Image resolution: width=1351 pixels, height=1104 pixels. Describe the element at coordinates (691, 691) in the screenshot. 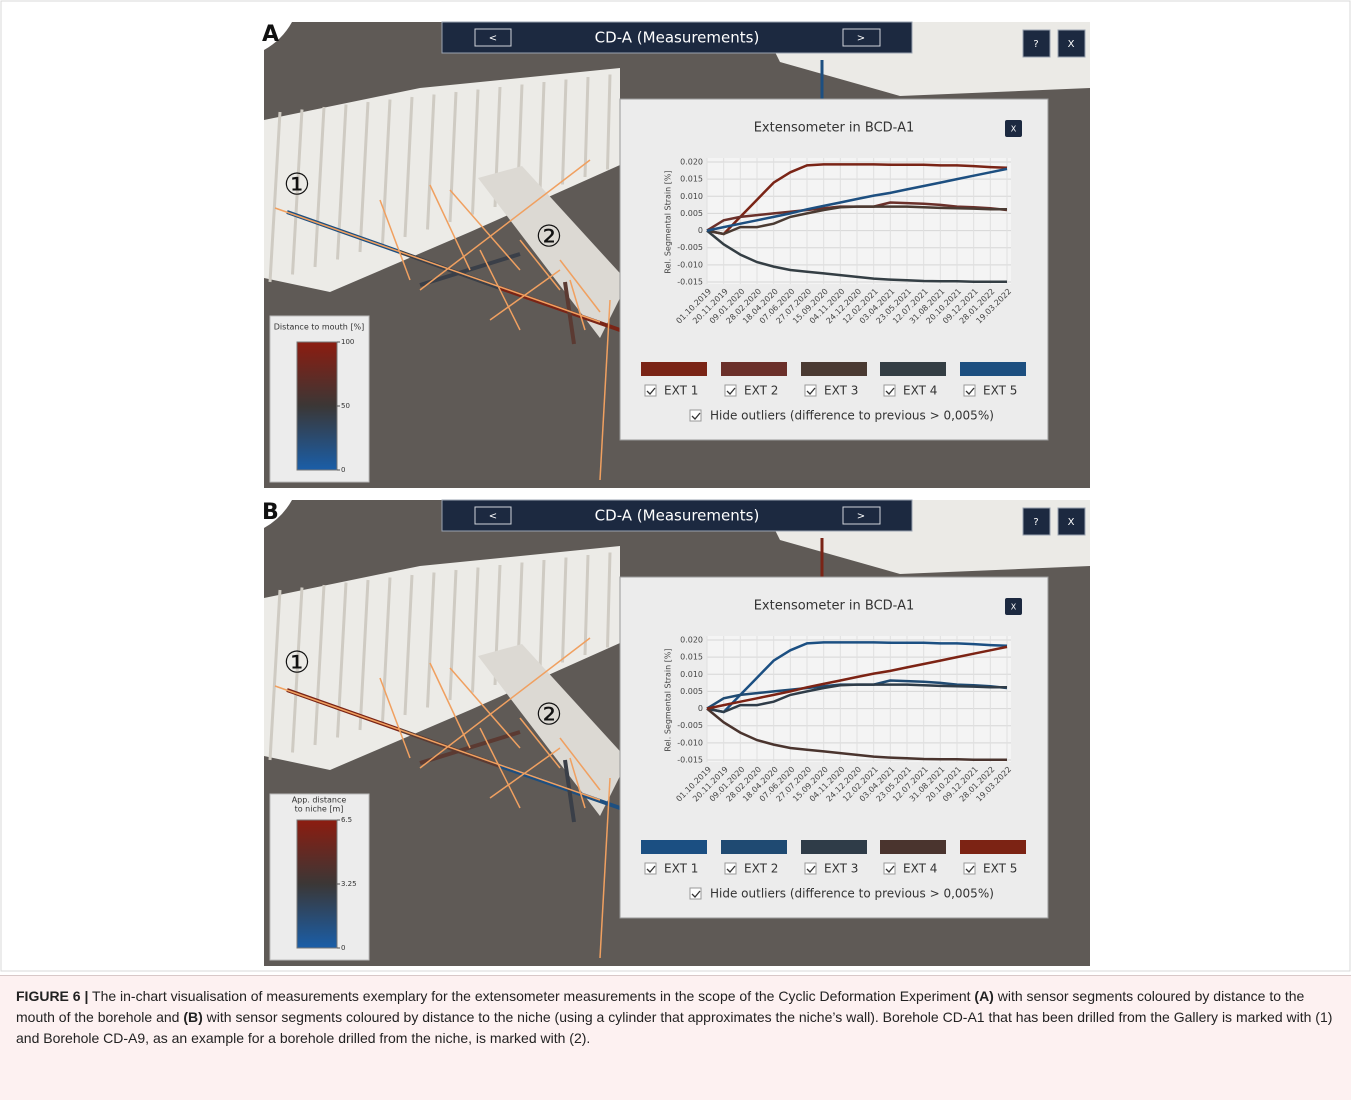

I see `y-tick-label: 0.005` at that location.